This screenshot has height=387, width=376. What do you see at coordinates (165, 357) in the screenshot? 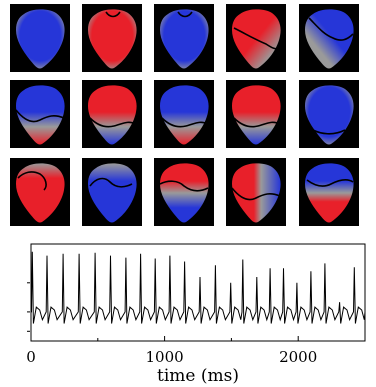
I see `x-tick-label: 1000` at bounding box center [165, 357].